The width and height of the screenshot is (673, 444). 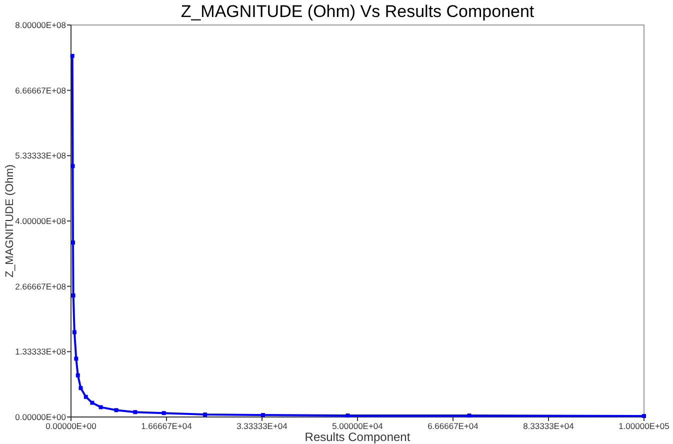 What do you see at coordinates (40, 25) in the screenshot?
I see `y-tick-label: 8.00000E+08` at bounding box center [40, 25].